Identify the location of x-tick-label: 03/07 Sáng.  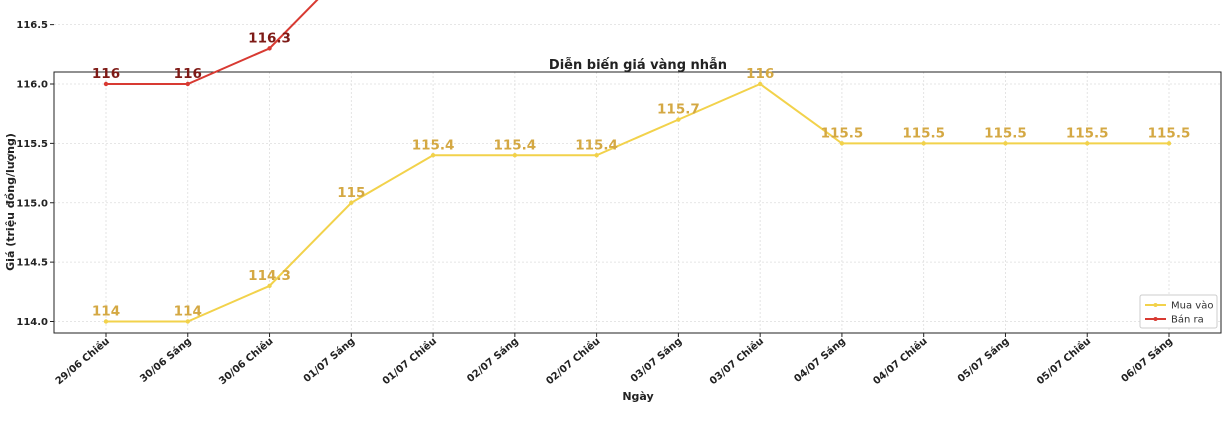
(656, 360).